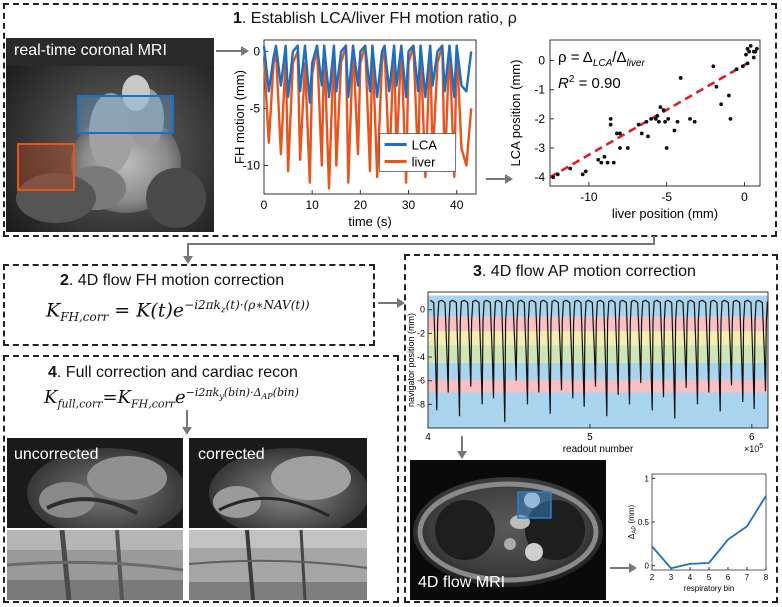  What do you see at coordinates (744, 197) in the screenshot?
I see `scatter-xtick-label: 0` at bounding box center [744, 197].